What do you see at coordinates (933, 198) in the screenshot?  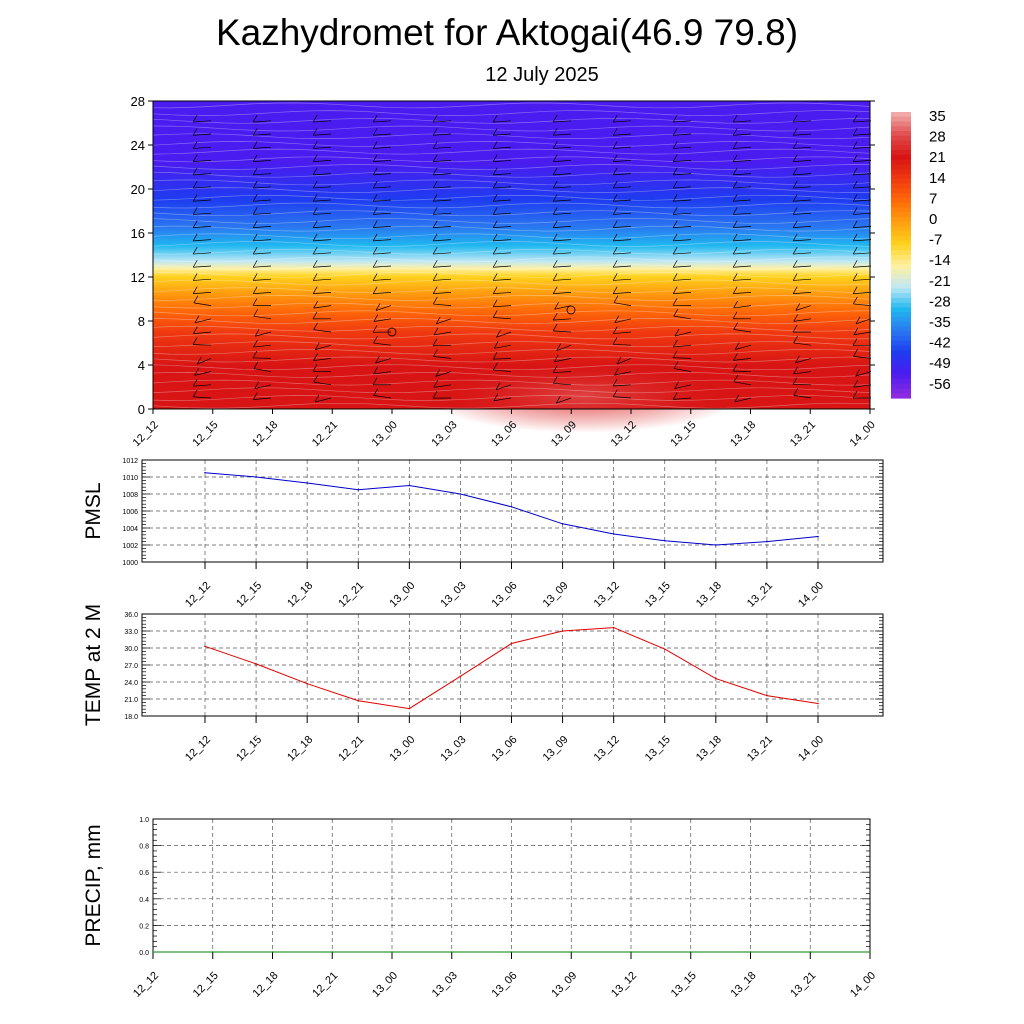 I see `colorbar-label: 7` at bounding box center [933, 198].